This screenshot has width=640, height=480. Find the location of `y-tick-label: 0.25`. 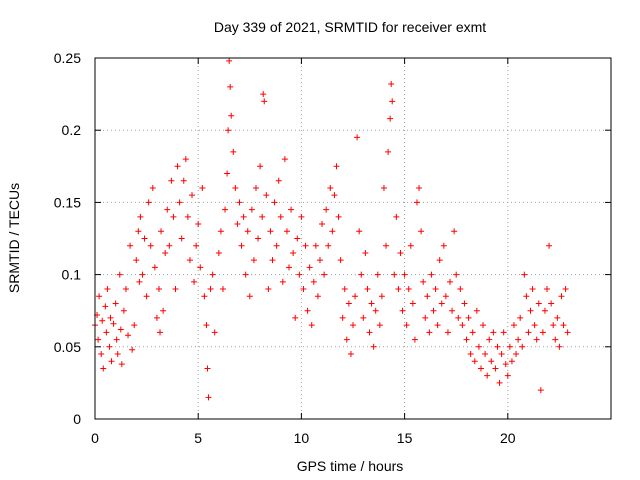

y-tick-label: 0.25 is located at coordinates (67, 58).